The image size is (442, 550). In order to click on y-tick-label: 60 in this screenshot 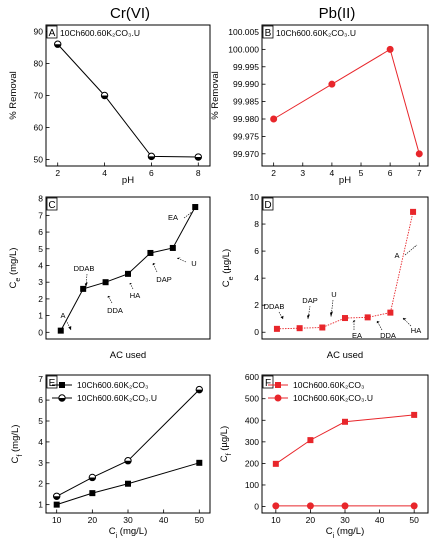, I will do `click(39, 128)`.